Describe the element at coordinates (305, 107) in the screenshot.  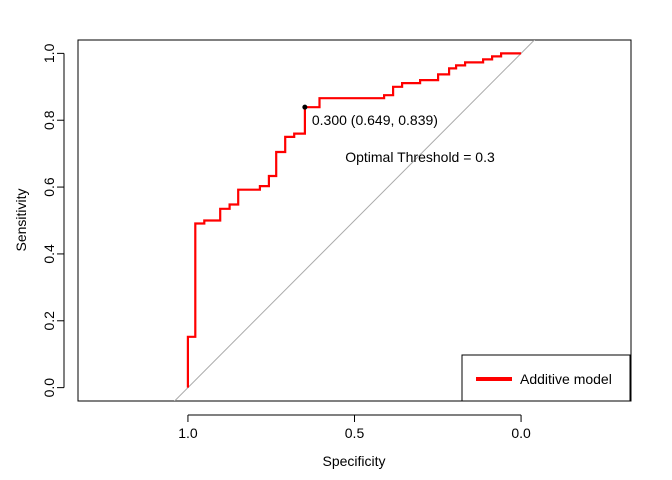
I see `threshold-point` at that location.